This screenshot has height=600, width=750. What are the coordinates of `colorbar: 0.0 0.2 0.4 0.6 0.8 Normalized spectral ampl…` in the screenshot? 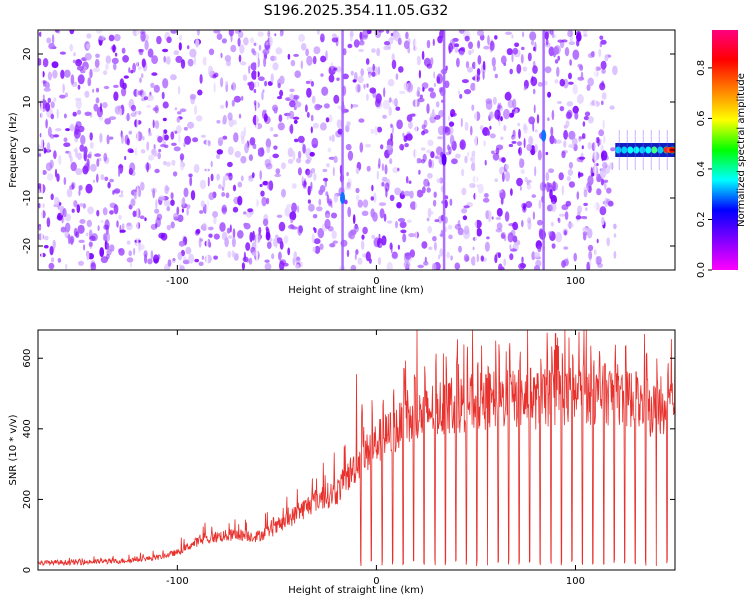 It's located at (721, 154).